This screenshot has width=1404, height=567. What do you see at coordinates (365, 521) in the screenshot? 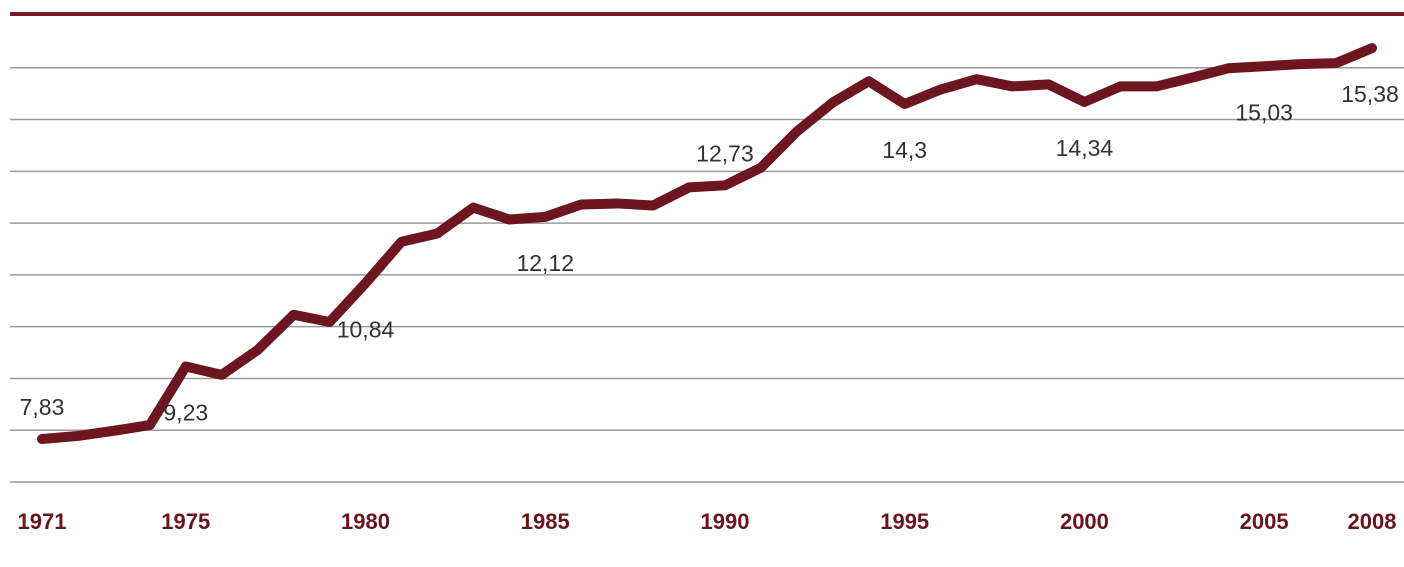
I see `x-tick-label: 1980` at bounding box center [365, 521].